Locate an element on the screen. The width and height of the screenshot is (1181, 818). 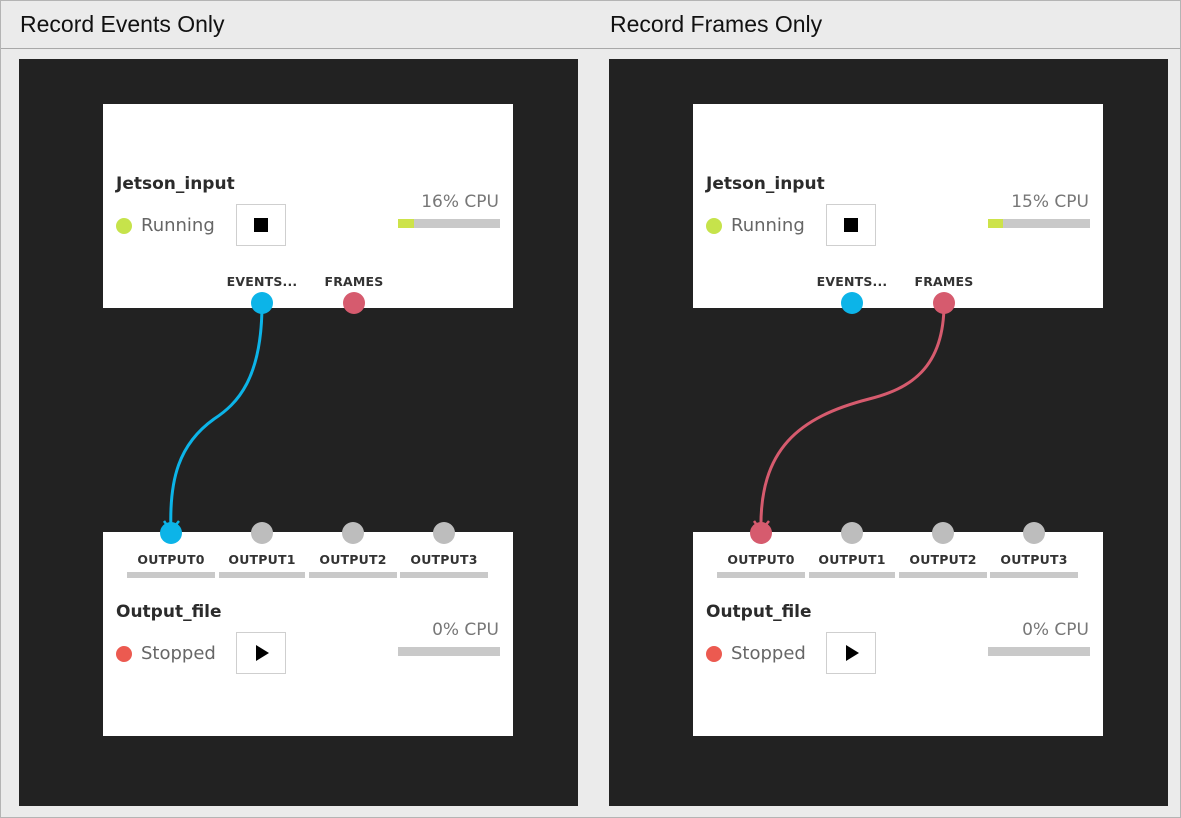
cpu-label: 16% CPU is located at coordinates (460, 202).